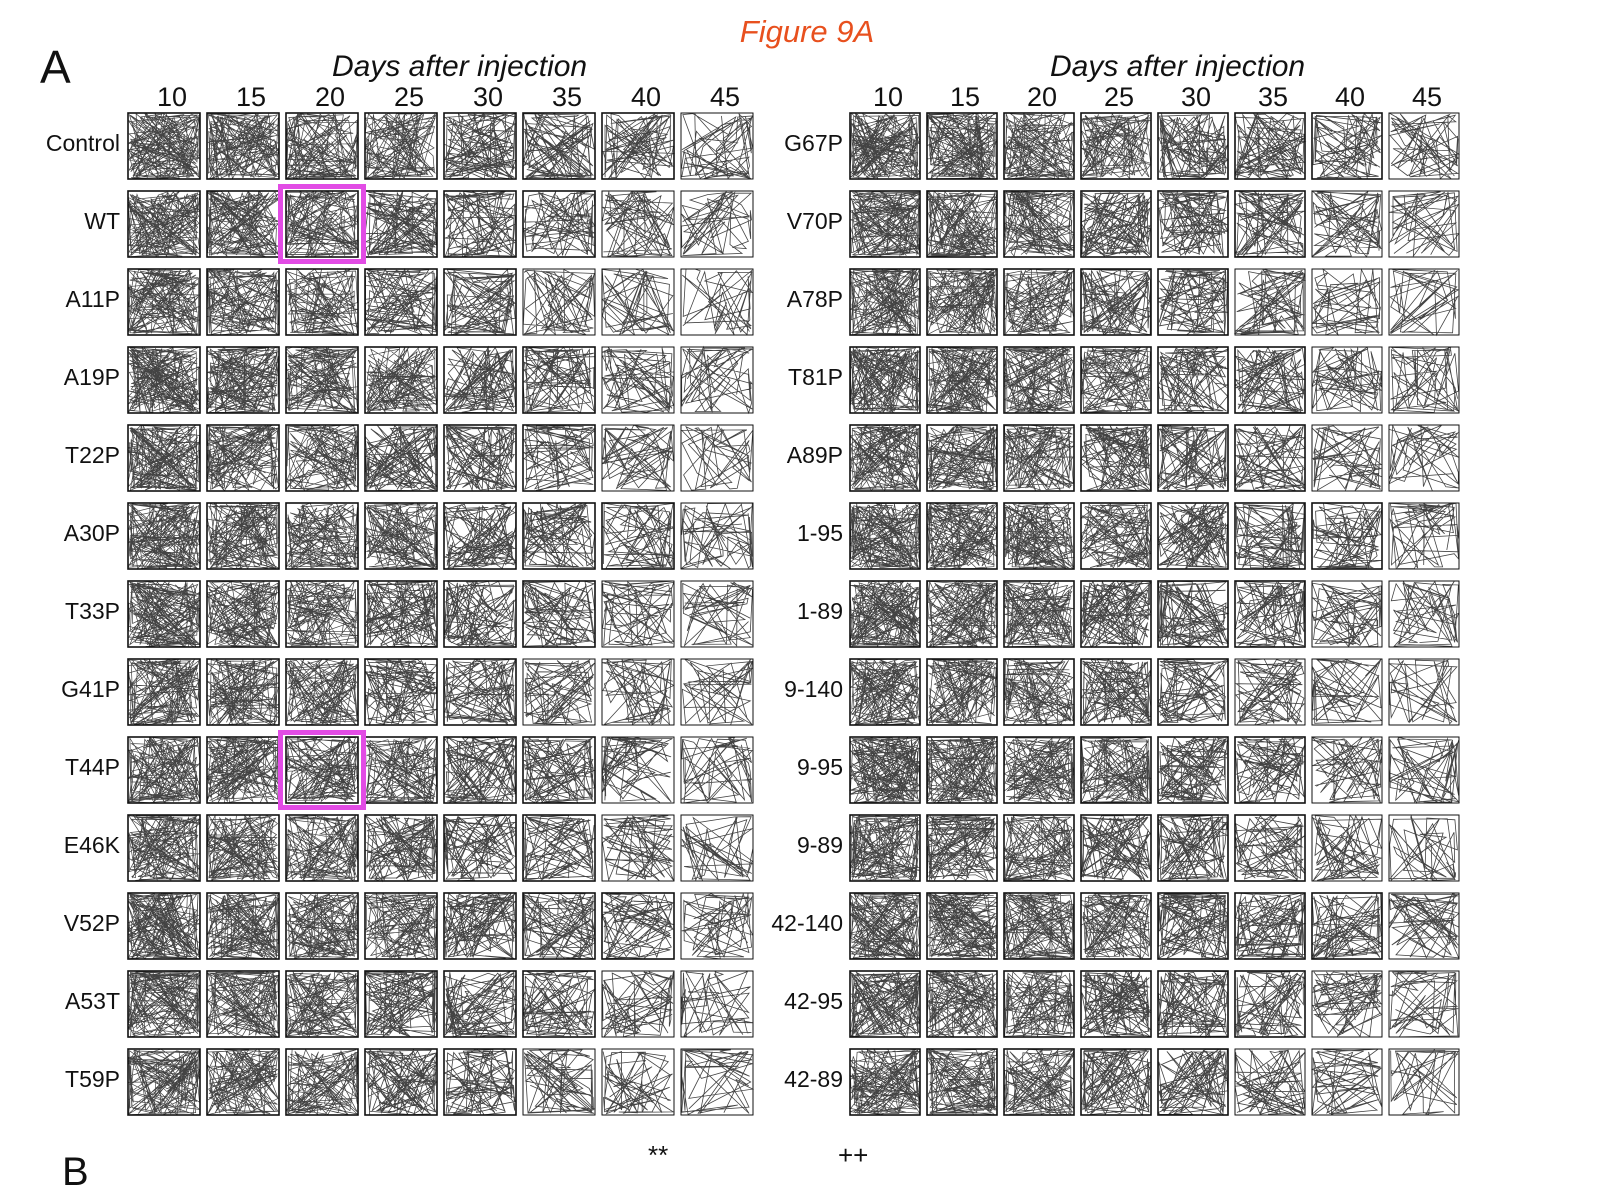 The image size is (1614, 1195). I want to click on right-cell-9-140-day-30-trajectory, so click(1192, 691).